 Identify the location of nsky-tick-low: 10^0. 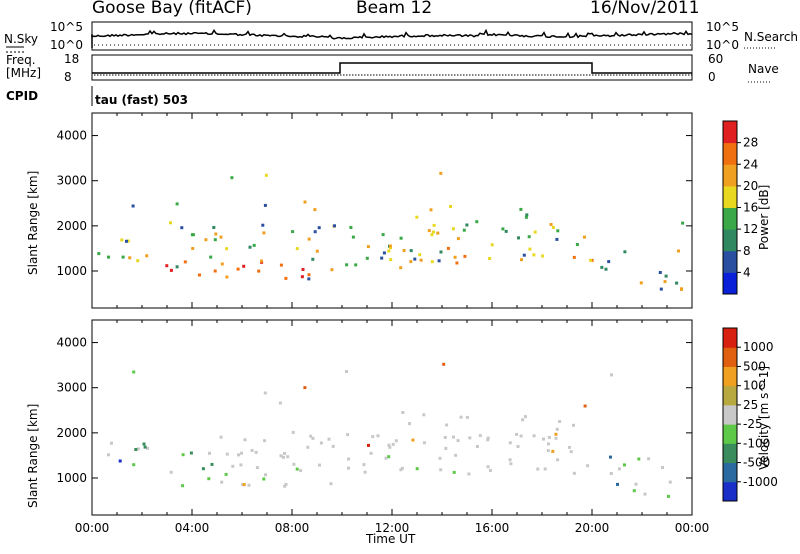
(66, 45).